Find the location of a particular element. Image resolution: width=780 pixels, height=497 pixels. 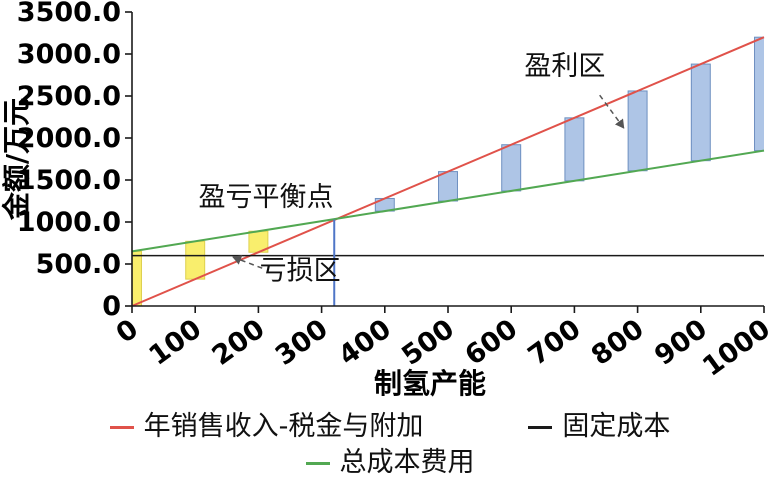

legend-item-total-cost: 总成本费用 is located at coordinates (390, 463).